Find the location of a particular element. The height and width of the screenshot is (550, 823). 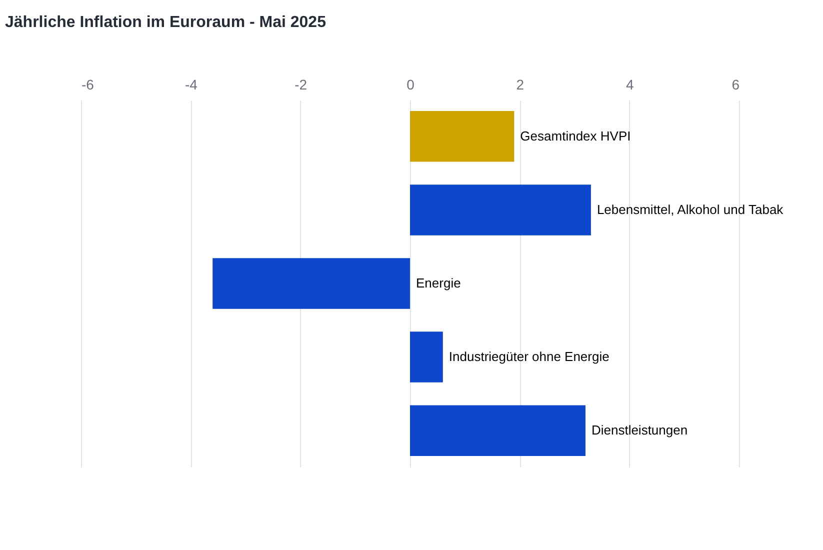

x-tick-label: 0 is located at coordinates (410, 84).